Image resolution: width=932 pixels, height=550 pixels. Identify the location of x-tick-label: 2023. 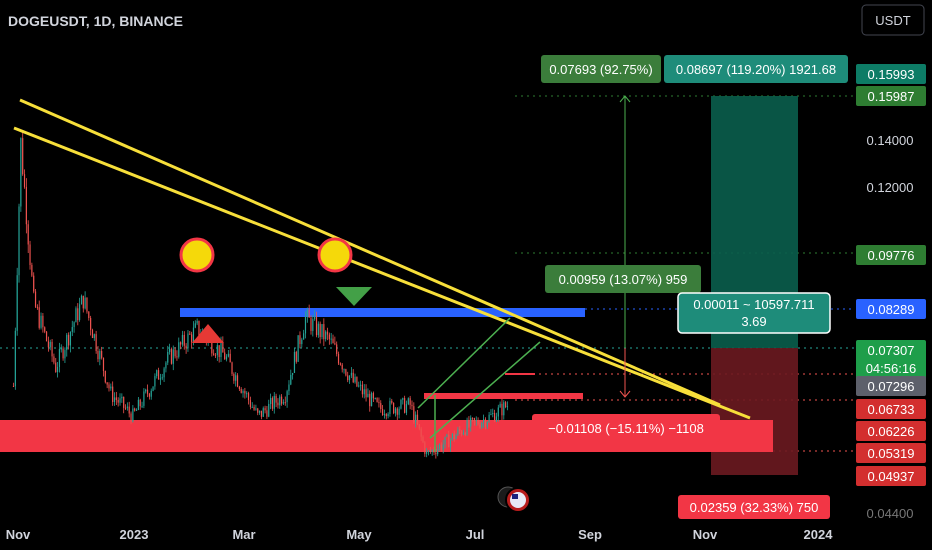
(134, 534).